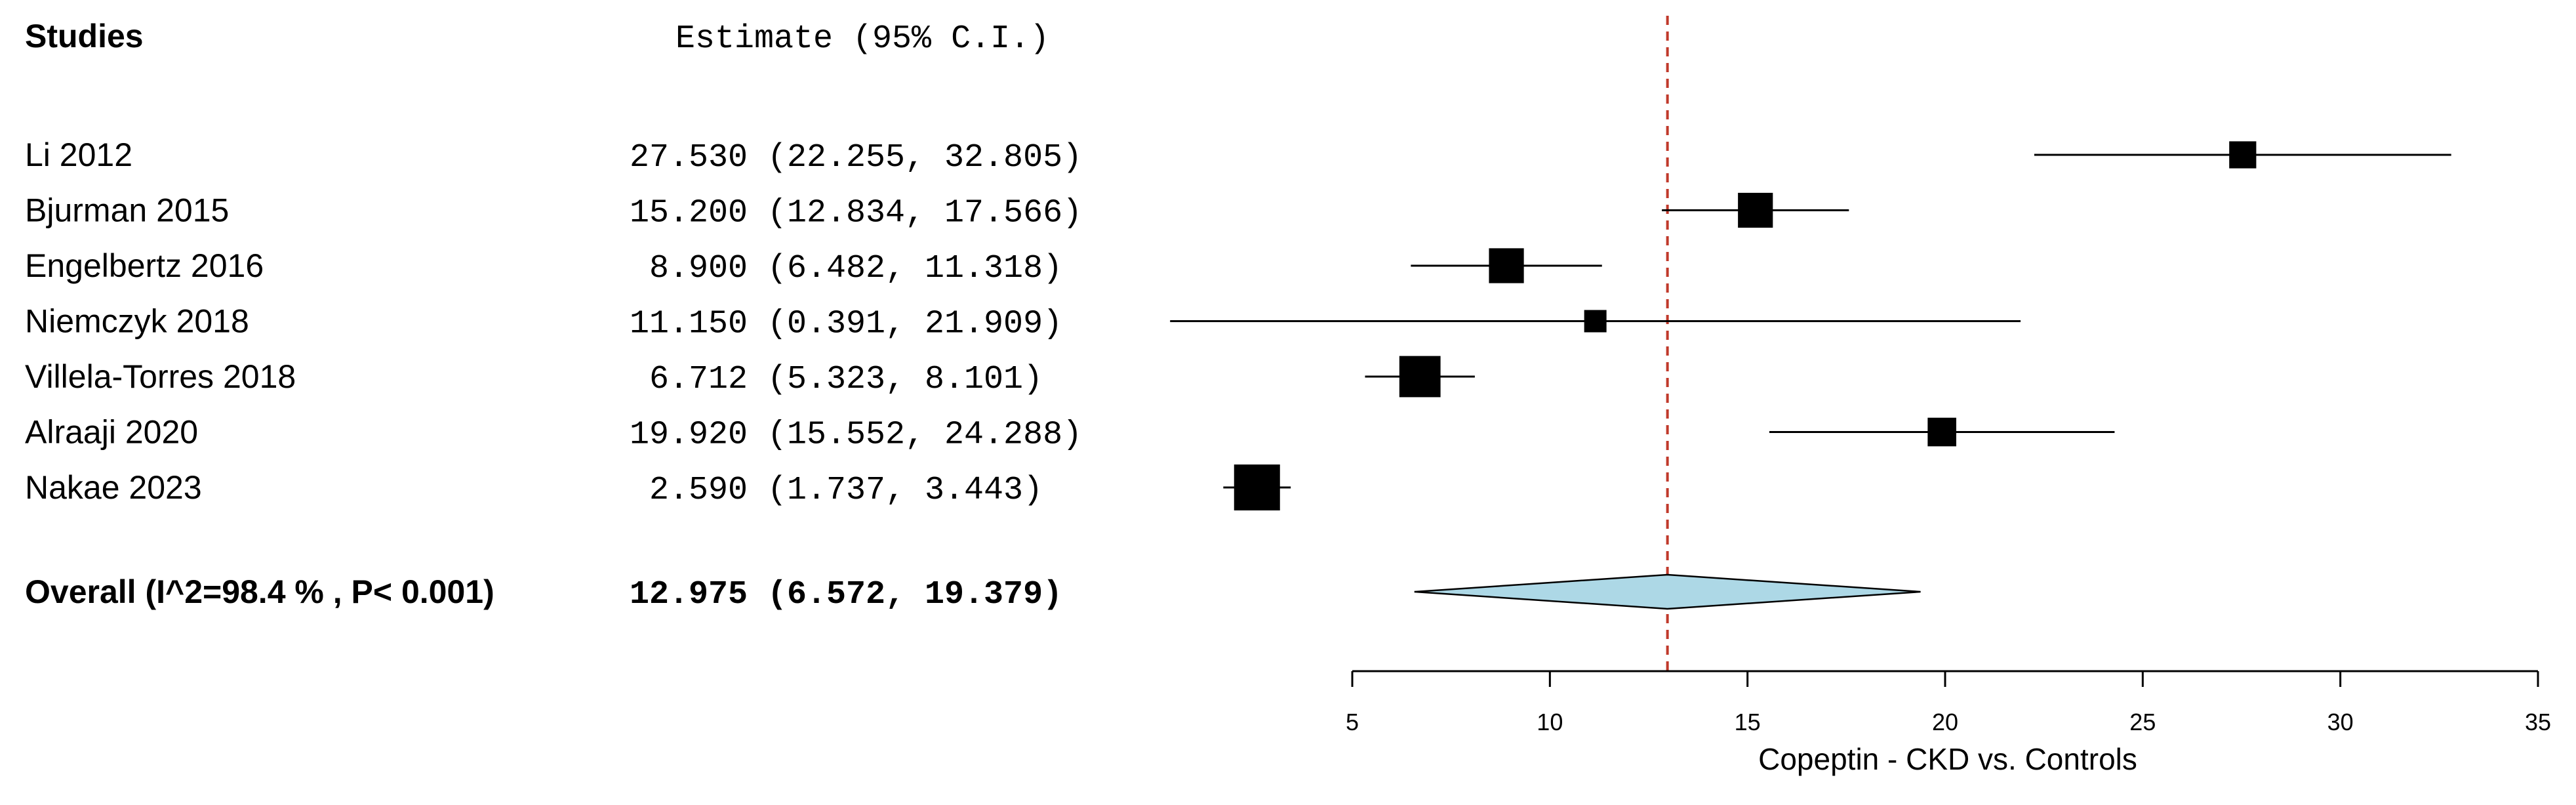 The width and height of the screenshot is (2576, 805). Describe the element at coordinates (689, 213) in the screenshot. I see `study-estimate: 15.200` at that location.